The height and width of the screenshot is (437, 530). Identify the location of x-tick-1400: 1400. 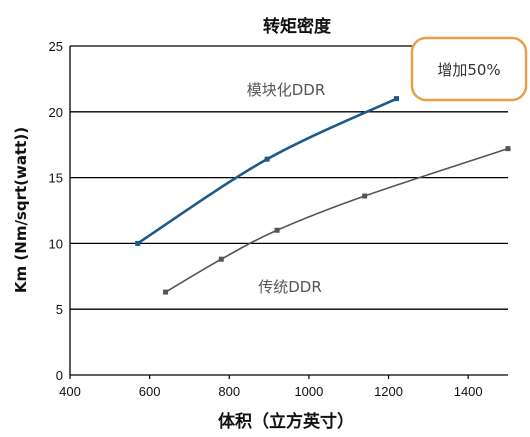
(468, 391).